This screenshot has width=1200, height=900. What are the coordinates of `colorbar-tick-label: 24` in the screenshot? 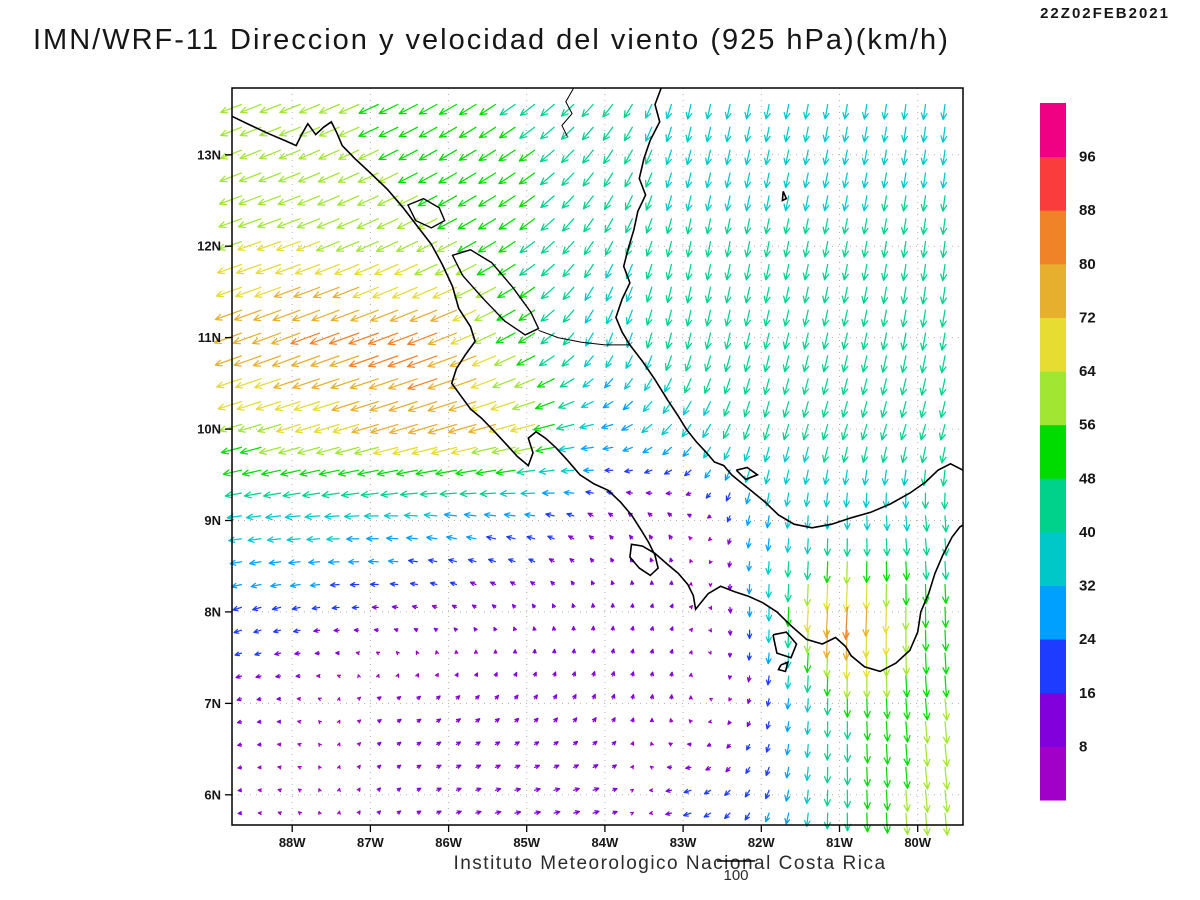 It's located at (1087, 639).